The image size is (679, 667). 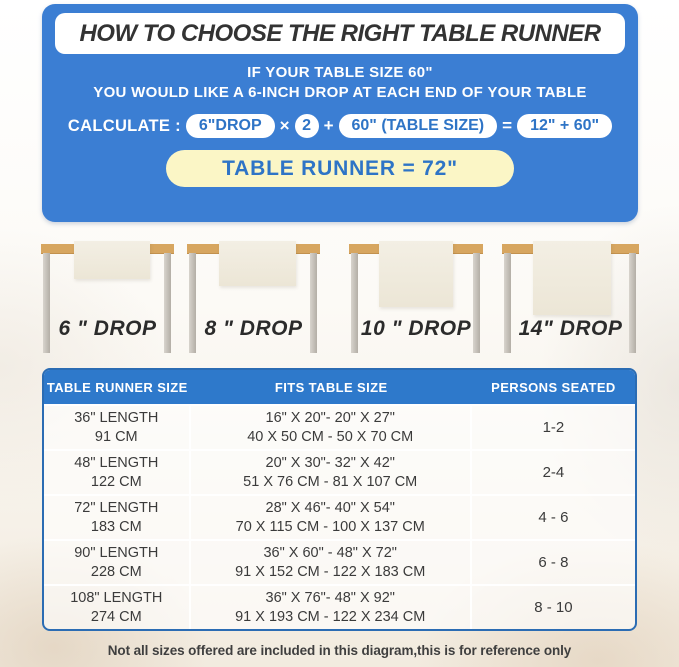 I want to click on column-header-runner-size: TABLE RUNNER SIZE, so click(x=117, y=387).